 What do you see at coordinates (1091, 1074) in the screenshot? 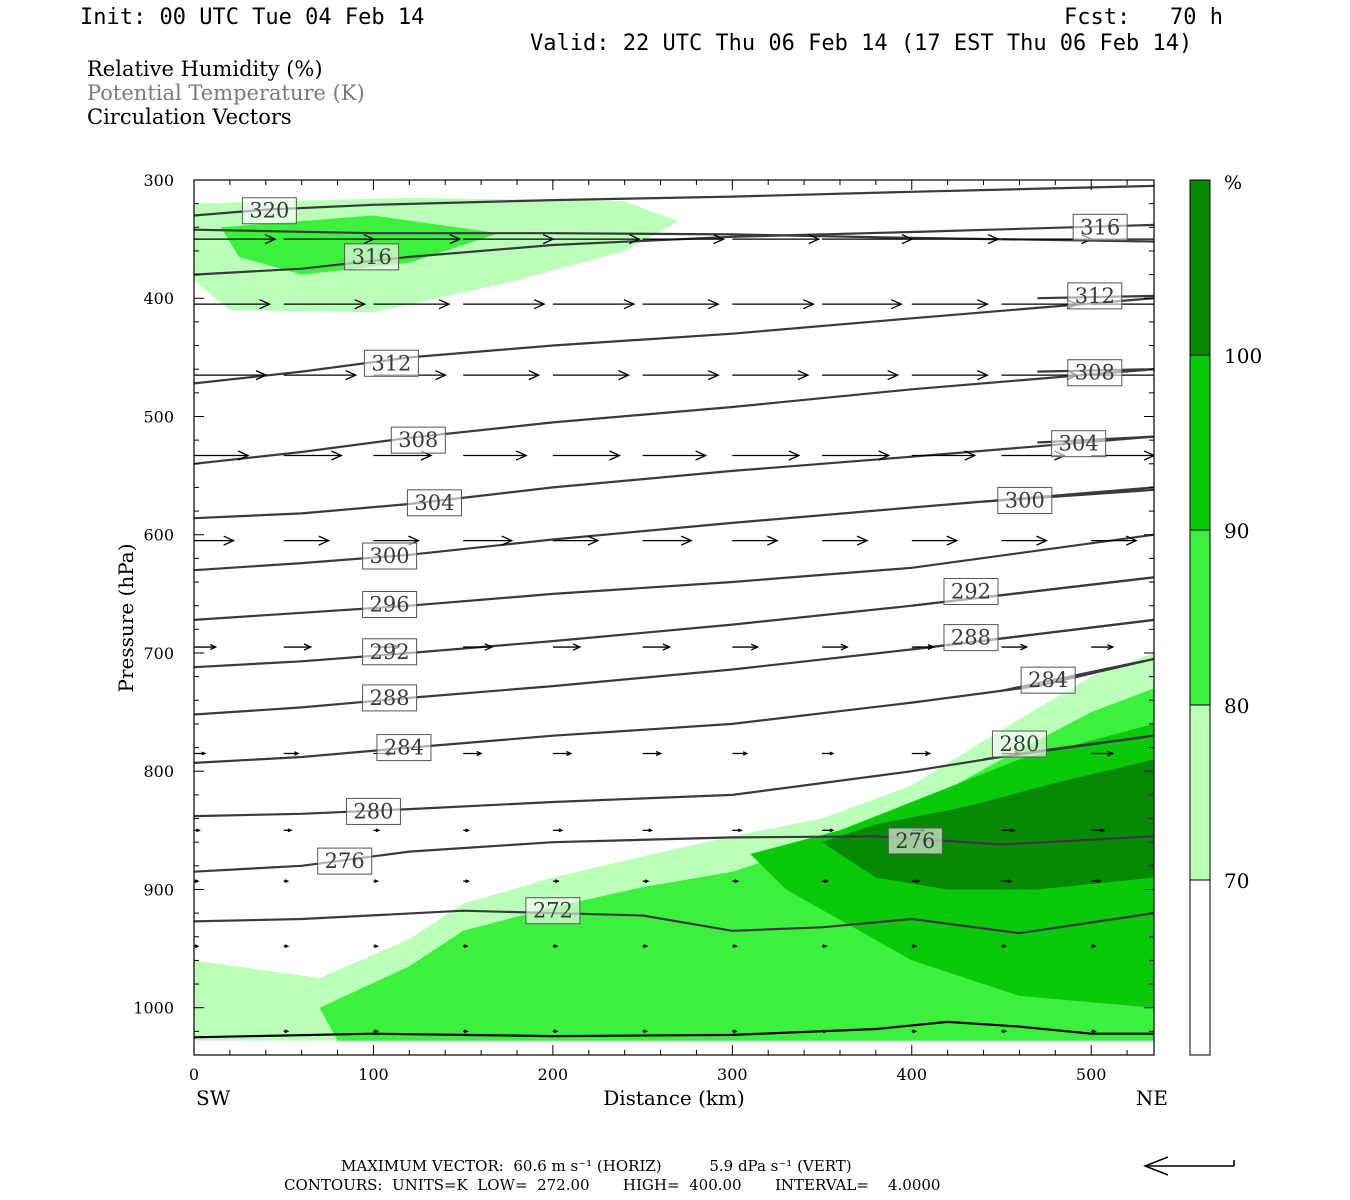
I see `x-tick-label: 500` at bounding box center [1091, 1074].